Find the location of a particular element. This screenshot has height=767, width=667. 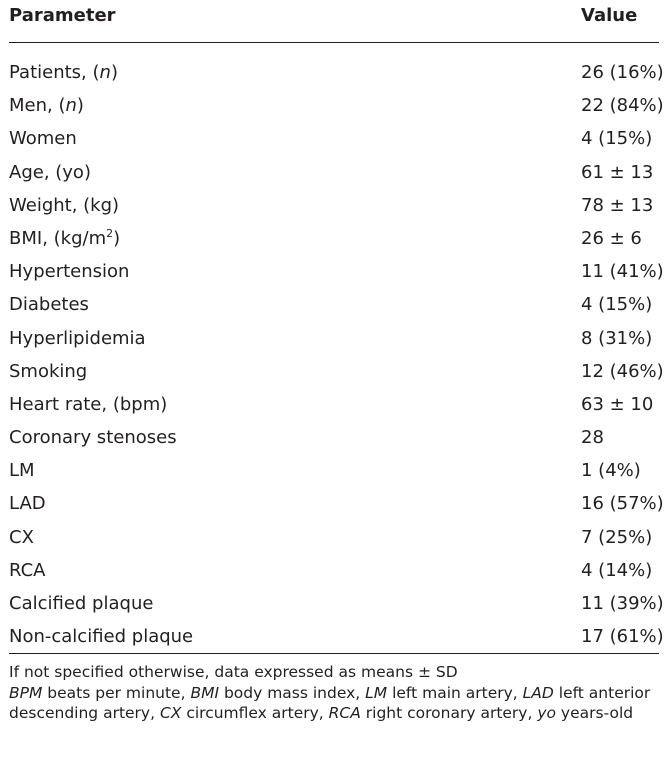

abbrev-definition: left main artery, is located at coordinates (455, 692).